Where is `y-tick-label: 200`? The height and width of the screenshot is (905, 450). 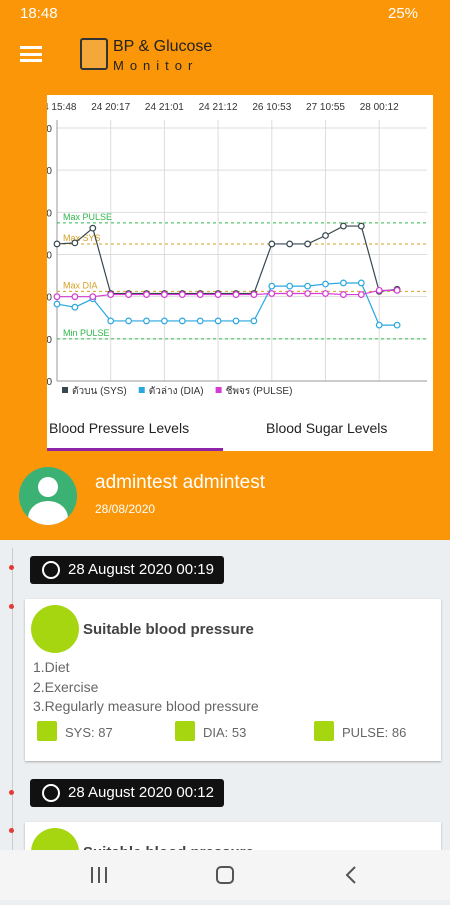
y-tick-label: 200 is located at coordinates (49, 171).